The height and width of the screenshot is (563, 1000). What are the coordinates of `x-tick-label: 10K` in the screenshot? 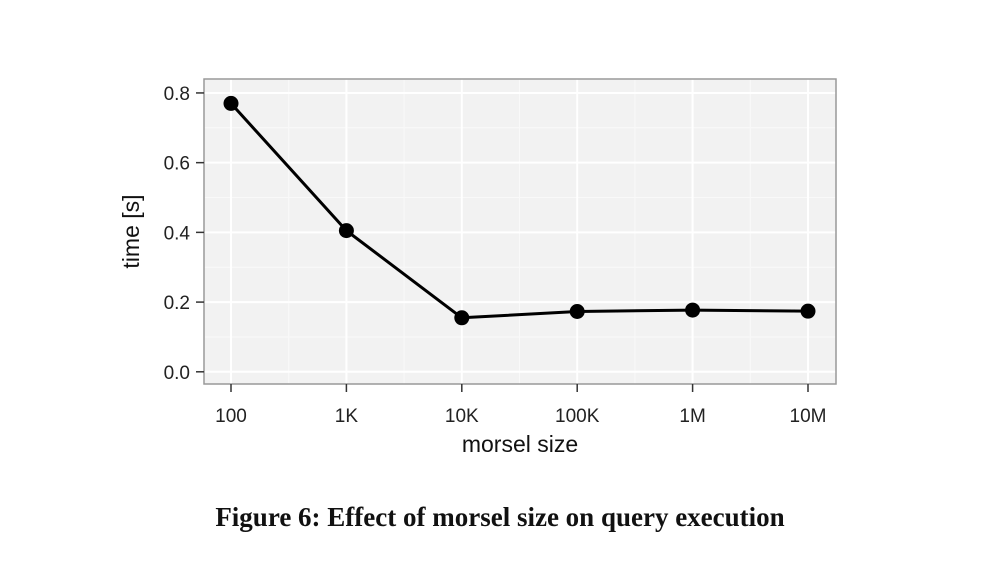 It's located at (462, 416).